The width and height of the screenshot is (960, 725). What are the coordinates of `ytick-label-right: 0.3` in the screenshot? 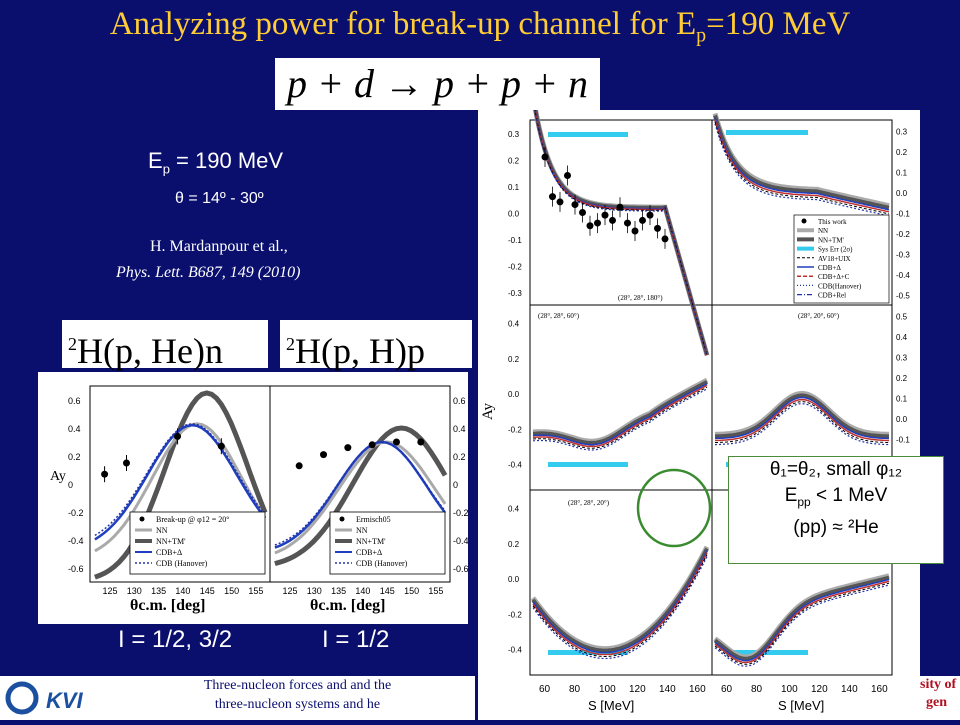 It's located at (902, 357).